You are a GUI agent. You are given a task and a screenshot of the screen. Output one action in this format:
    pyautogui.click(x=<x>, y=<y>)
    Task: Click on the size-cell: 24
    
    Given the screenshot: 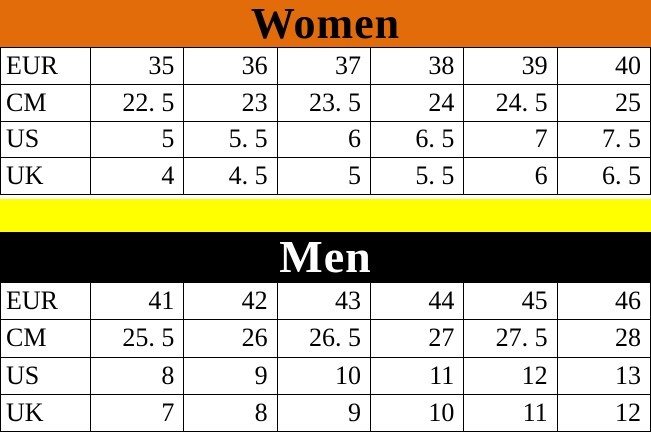 What is the action you would take?
    pyautogui.click(x=417, y=102)
    